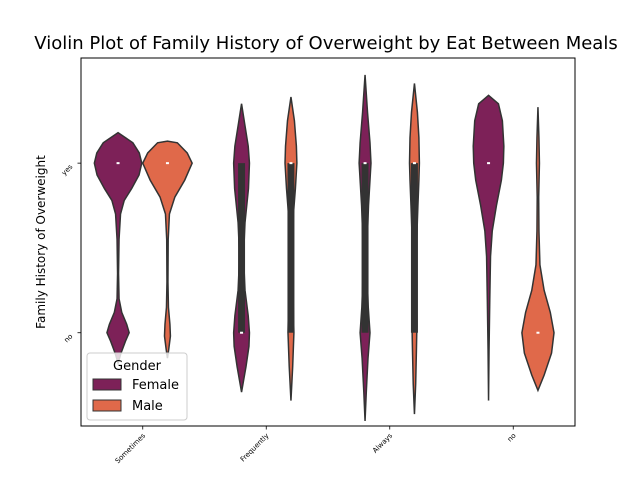  I want to click on y-axis: yes no, so click(70, 253).